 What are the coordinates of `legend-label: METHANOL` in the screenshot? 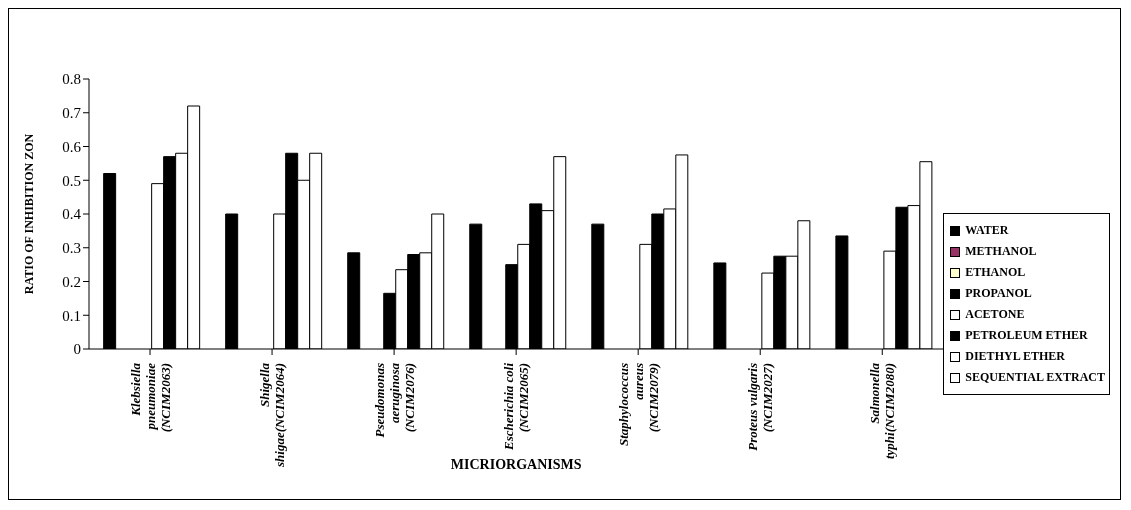 It's located at (1001, 251).